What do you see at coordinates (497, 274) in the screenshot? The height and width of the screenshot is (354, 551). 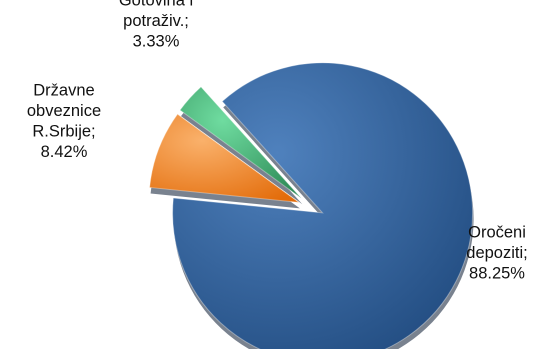 I see `data-label-line: 88.25%` at bounding box center [497, 274].